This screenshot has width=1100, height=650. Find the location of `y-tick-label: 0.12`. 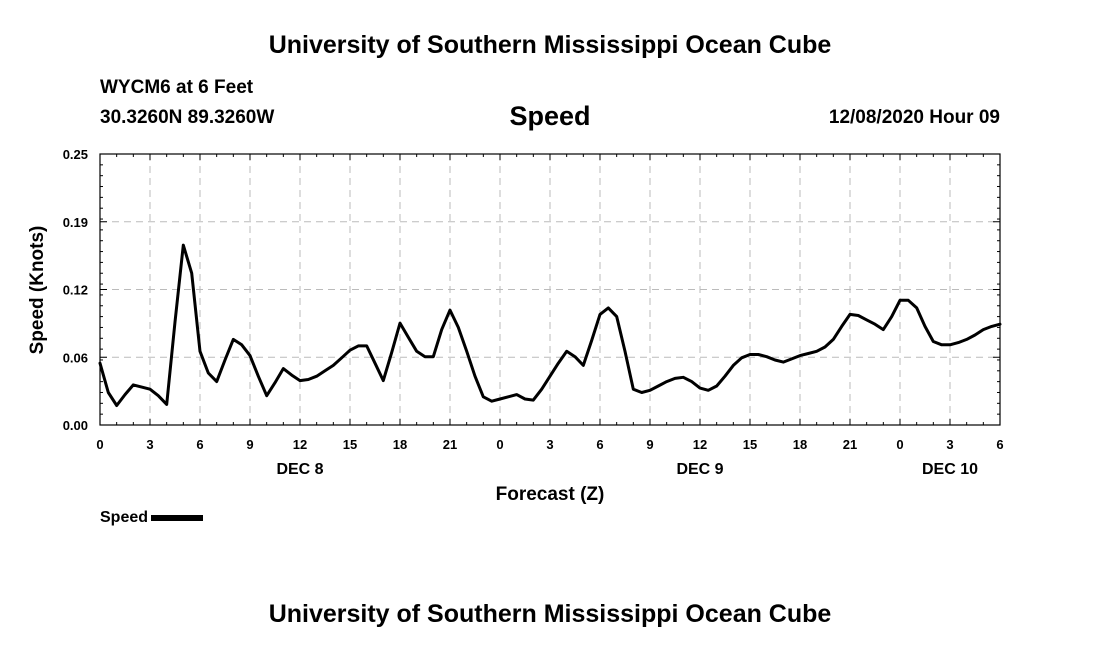

y-tick-label: 0.12 is located at coordinates (75, 290).